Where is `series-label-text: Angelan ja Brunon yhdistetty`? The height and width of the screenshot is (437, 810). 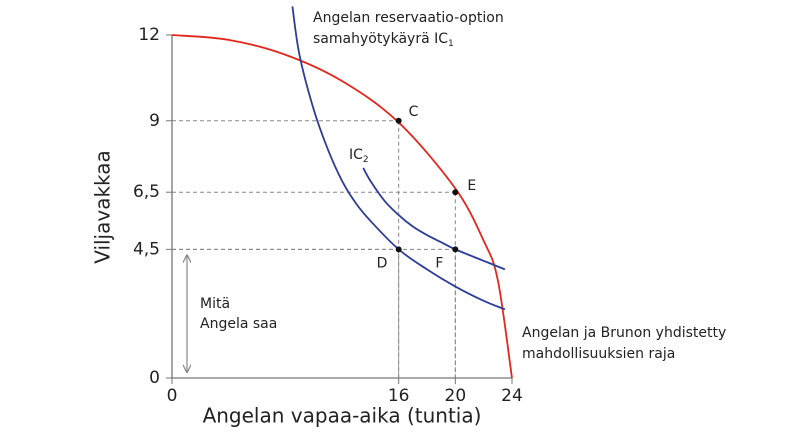
series-label-text: Angelan ja Brunon yhdistetty is located at coordinates (624, 333).